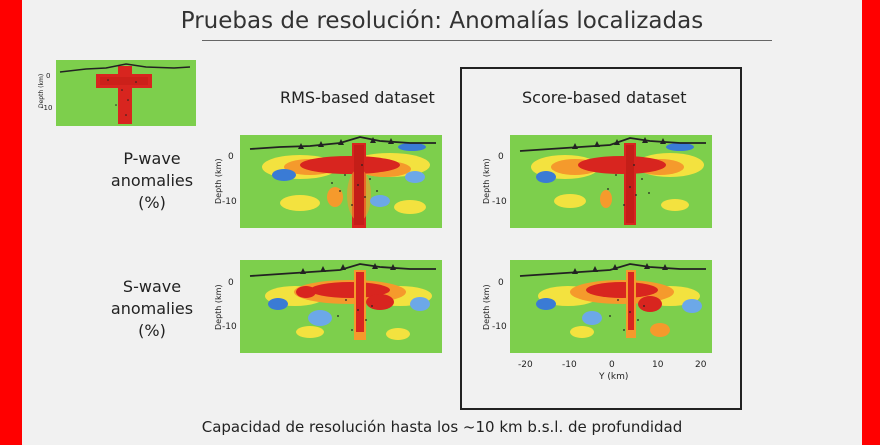 Image resolution: width=880 pixels, height=445 pixels. I want to click on y-tick-0: 0, so click(612, 365).